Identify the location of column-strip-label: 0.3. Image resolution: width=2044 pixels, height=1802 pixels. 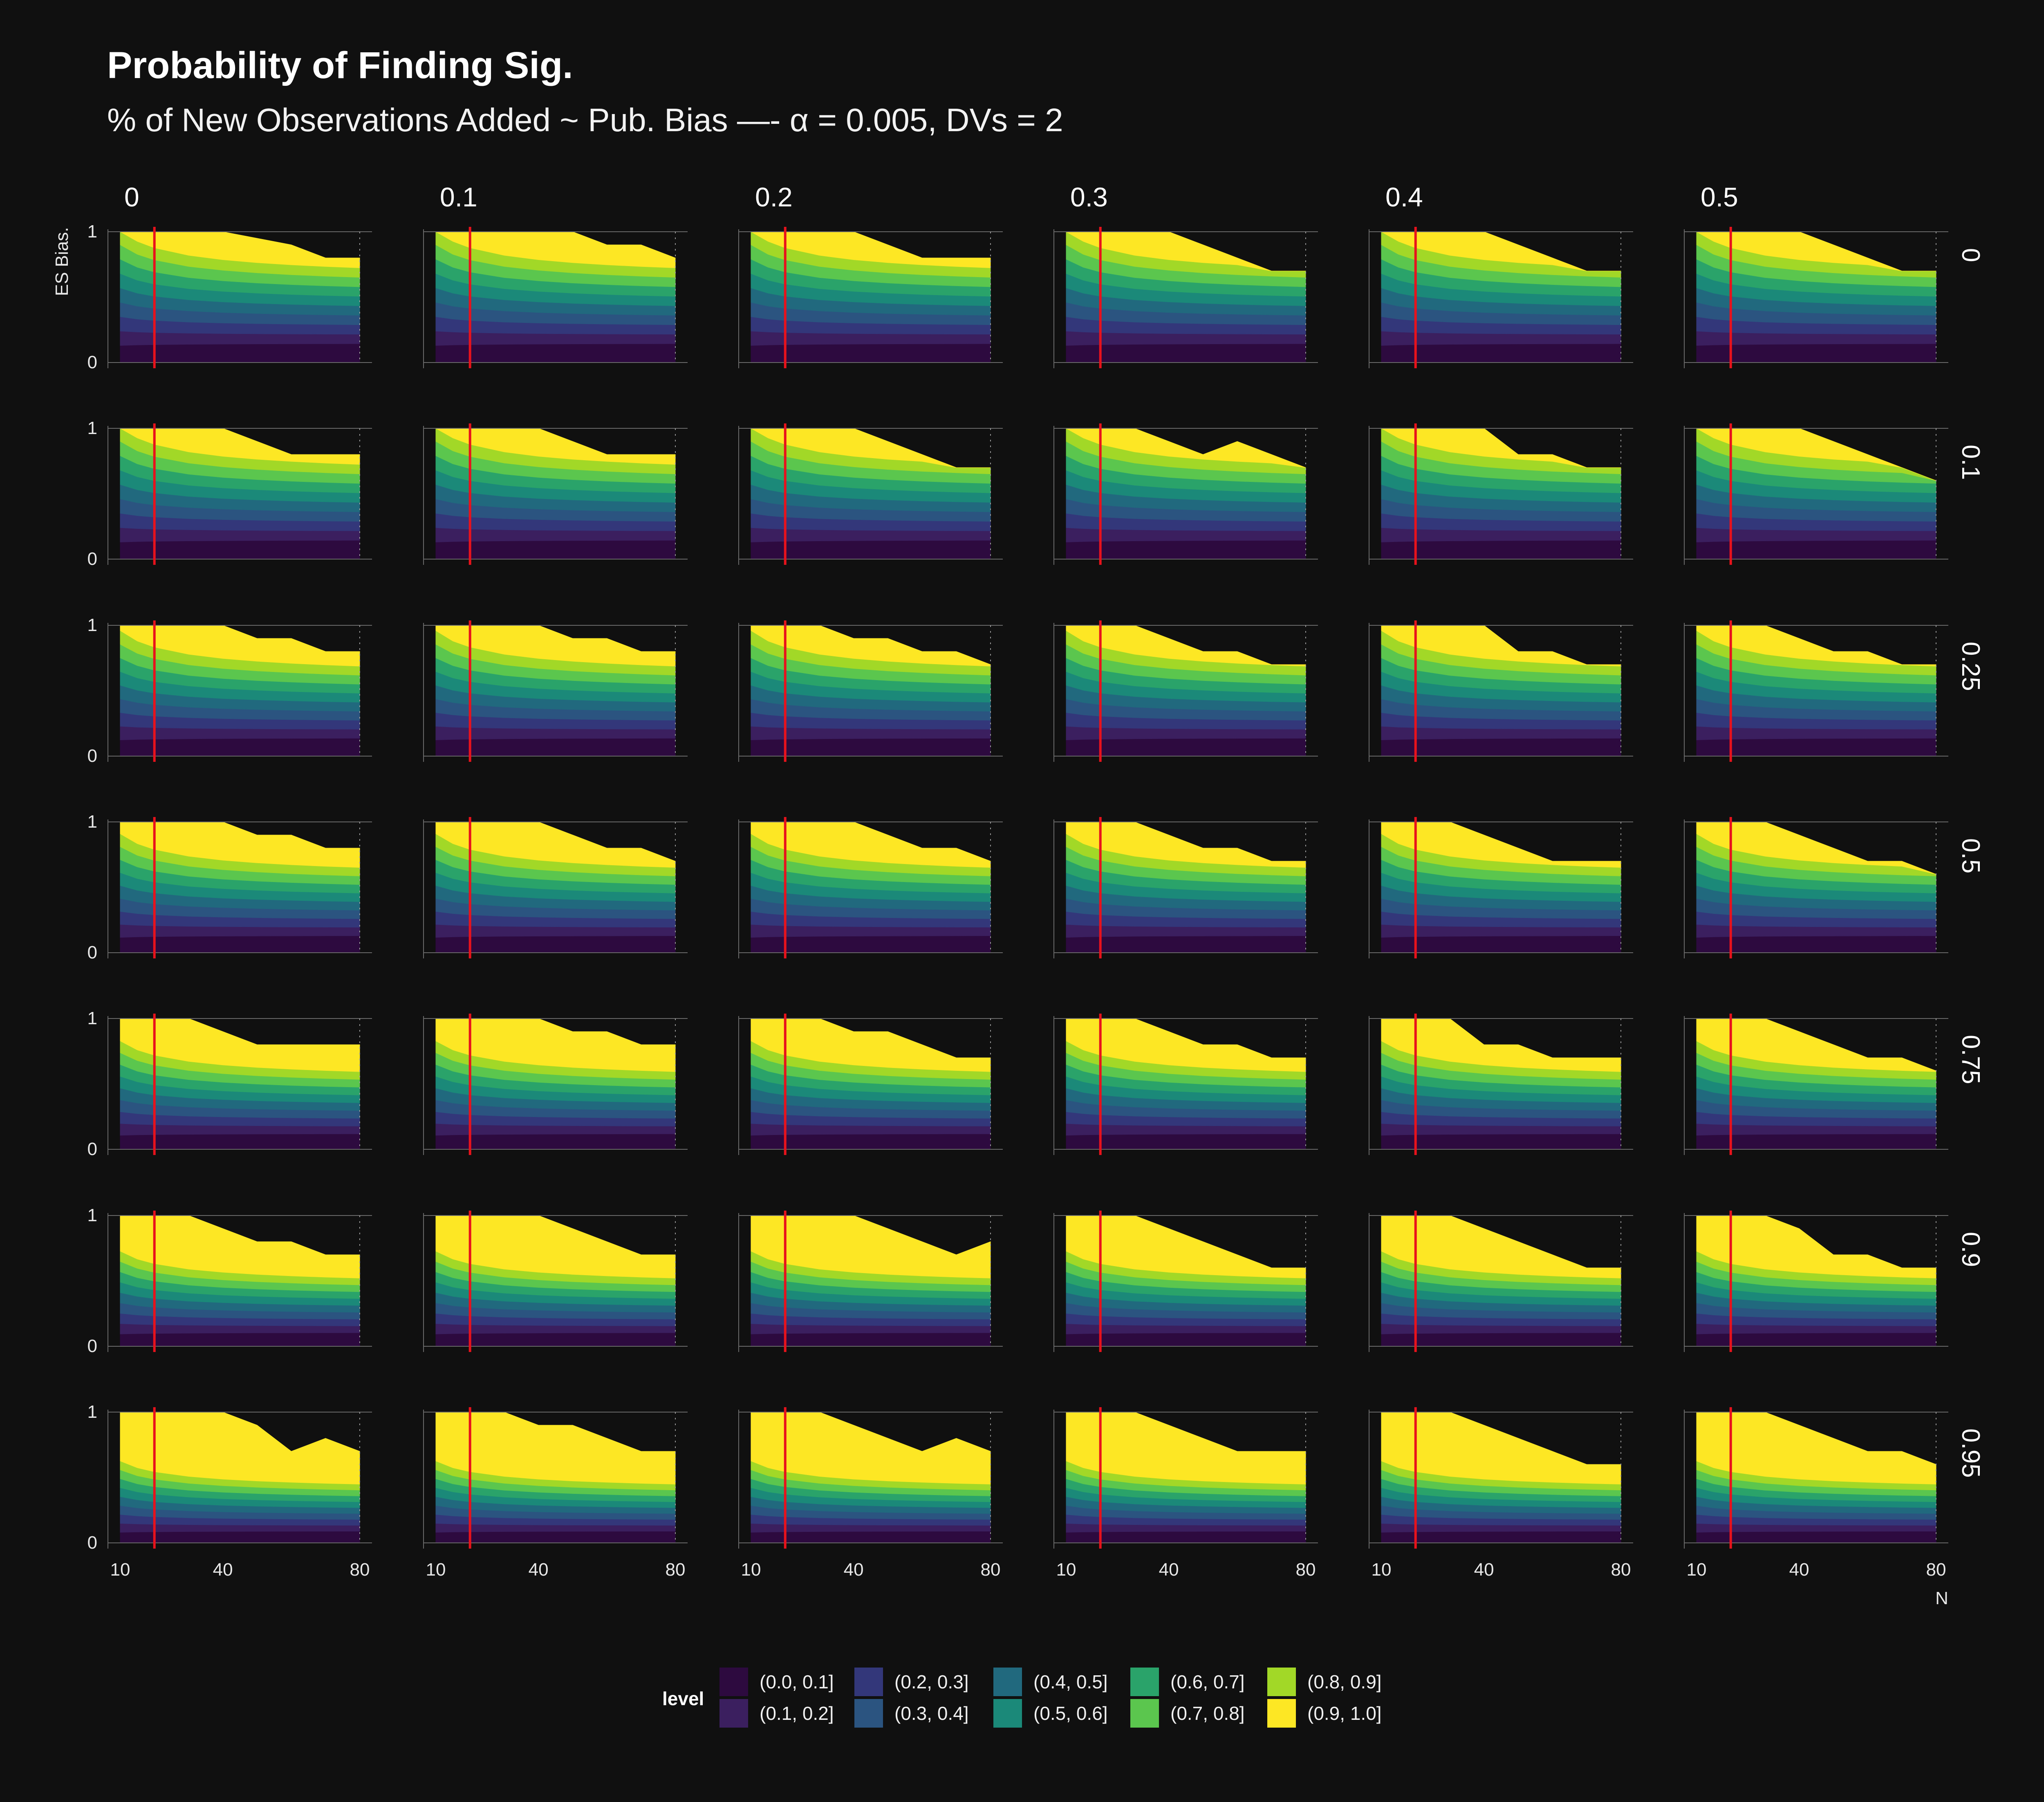
(1089, 197).